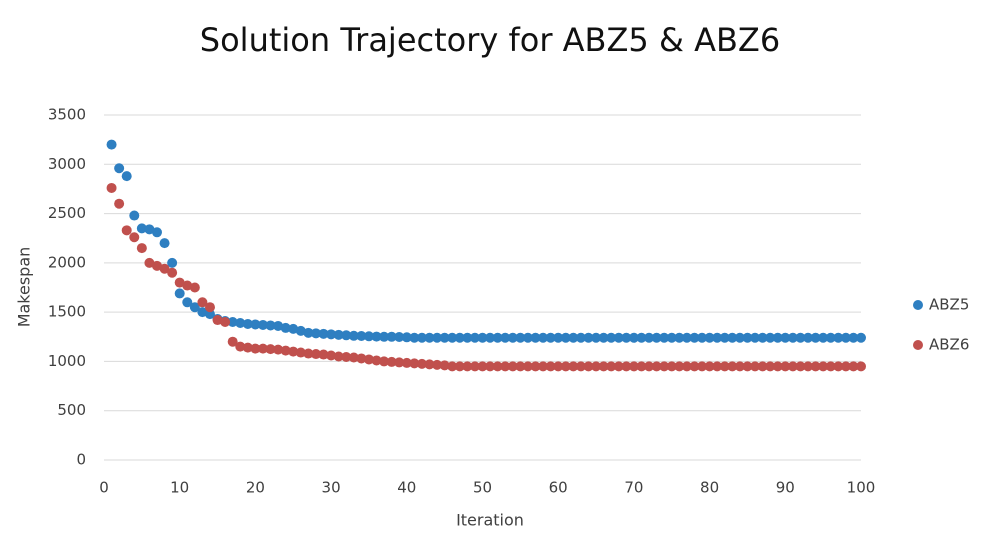 This screenshot has width=981, height=534. I want to click on y-tick-label: 0, so click(81, 460).